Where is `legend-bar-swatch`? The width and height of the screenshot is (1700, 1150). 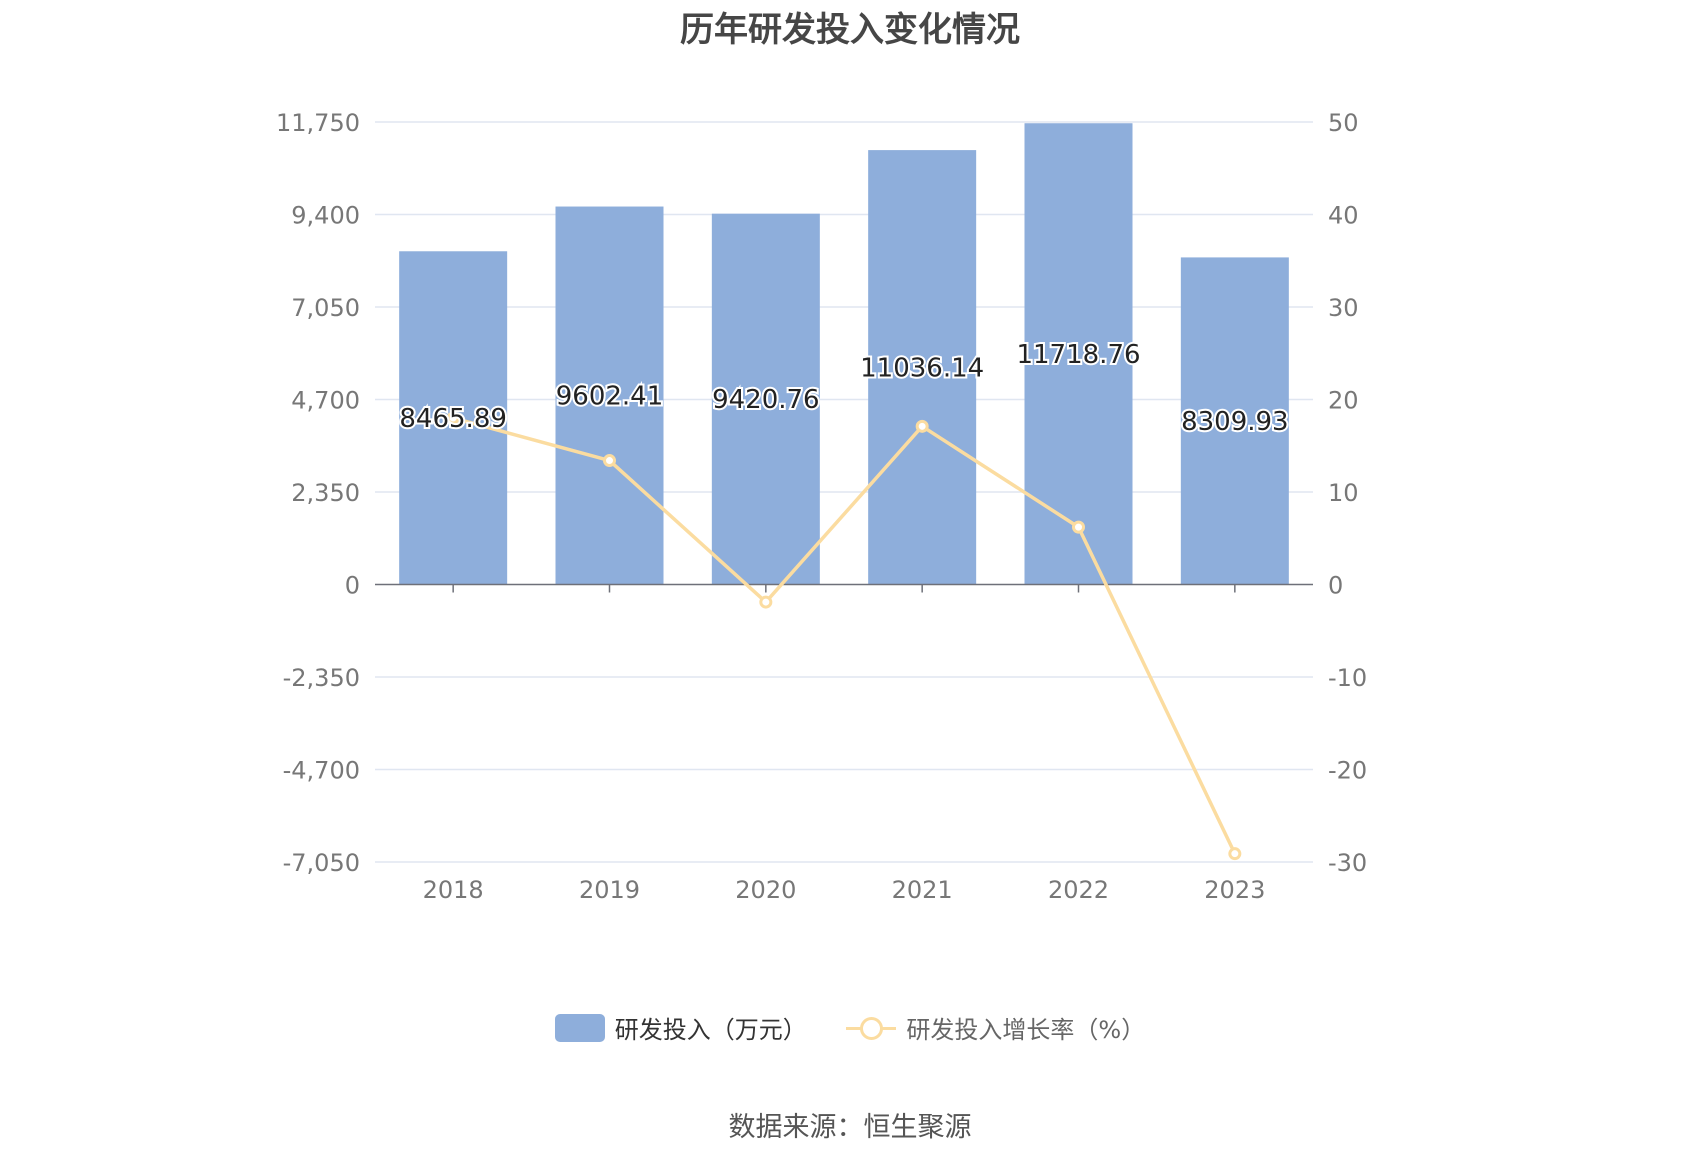
legend-bar-swatch is located at coordinates (579, 1027).